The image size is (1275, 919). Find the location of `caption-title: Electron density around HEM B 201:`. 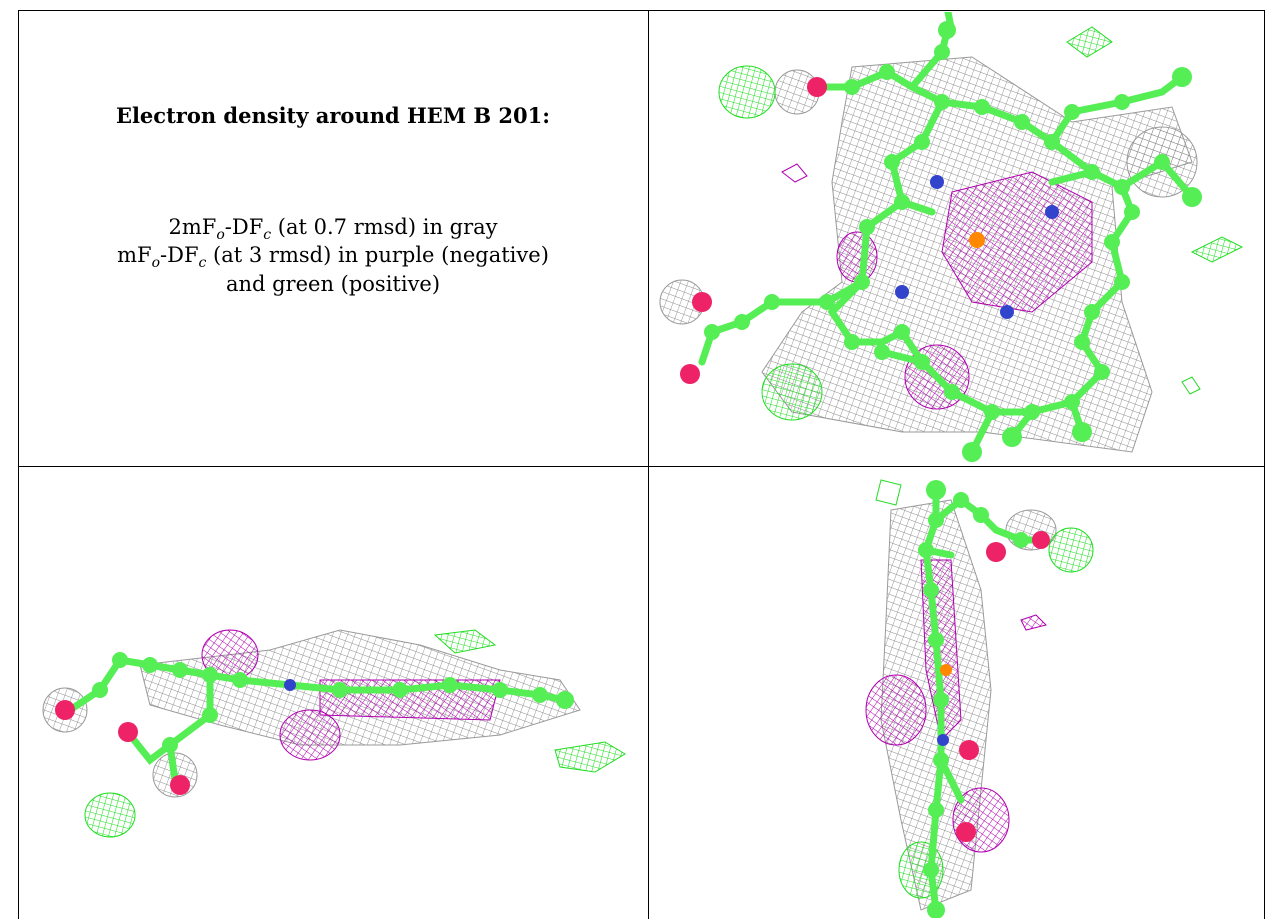

caption-title: Electron density around HEM B 201: is located at coordinates (333, 115).